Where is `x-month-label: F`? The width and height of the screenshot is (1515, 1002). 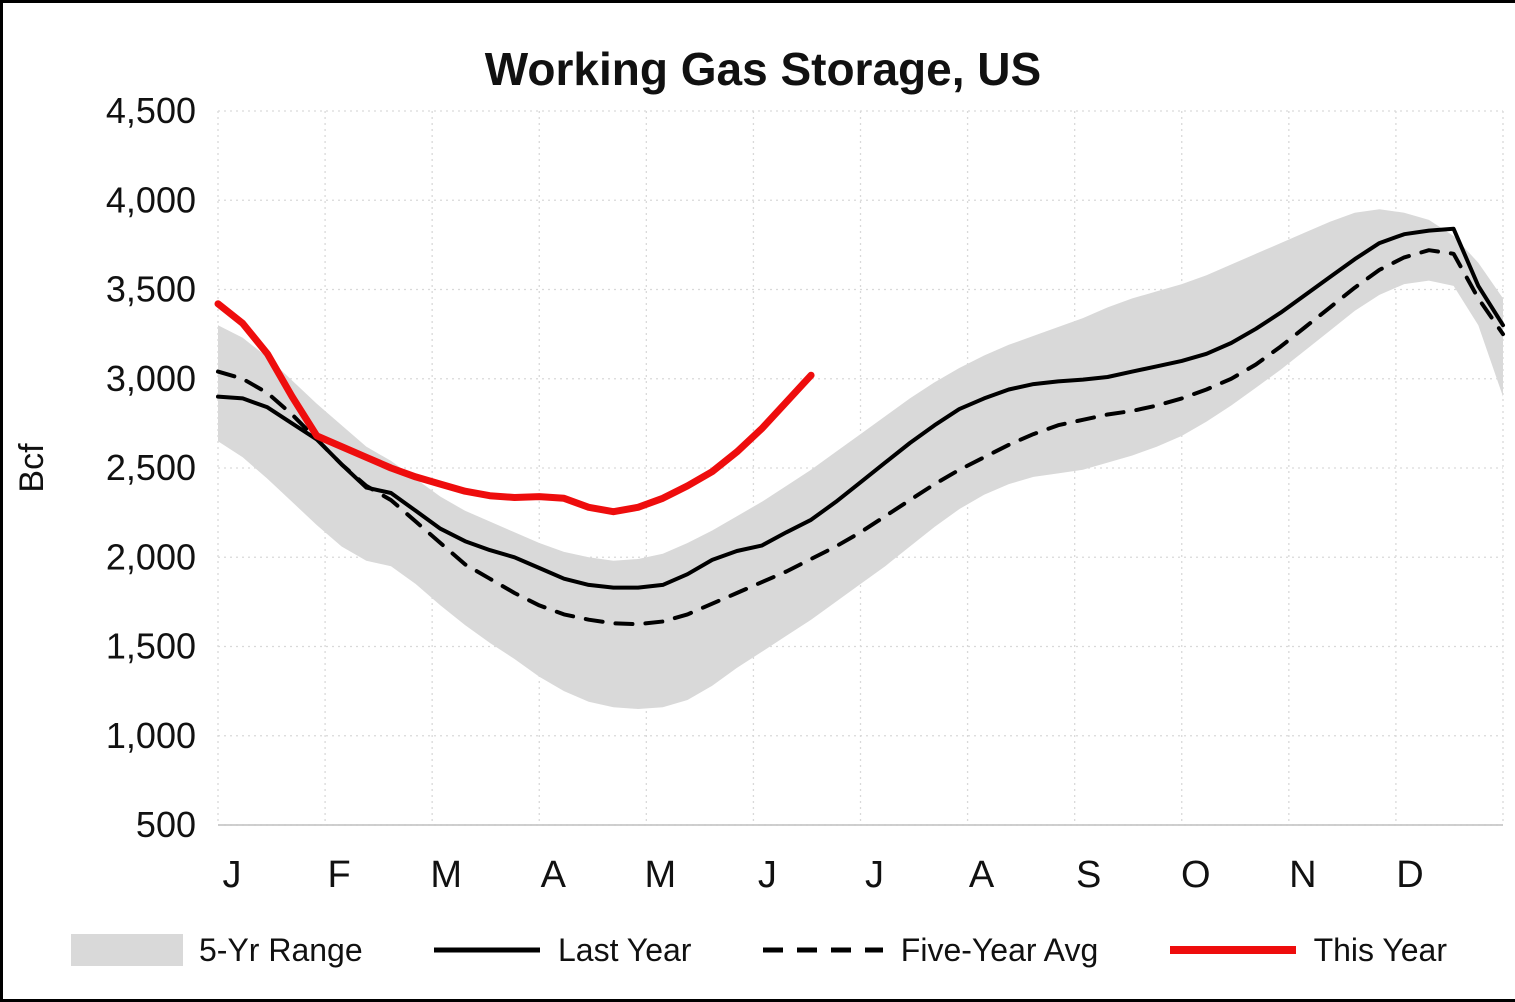 x-month-label: F is located at coordinates (338, 875).